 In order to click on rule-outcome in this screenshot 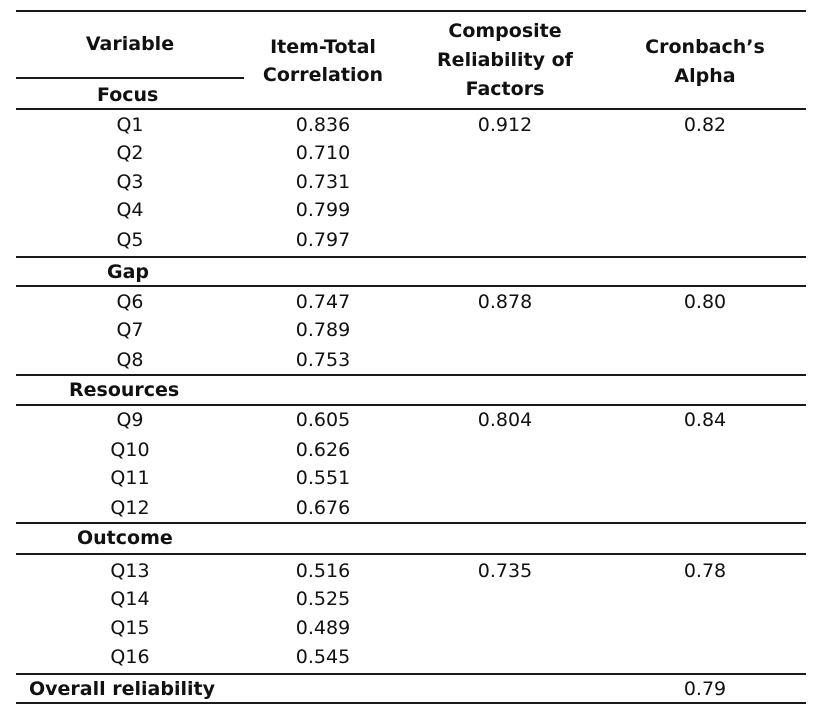, I will do `click(411, 554)`.